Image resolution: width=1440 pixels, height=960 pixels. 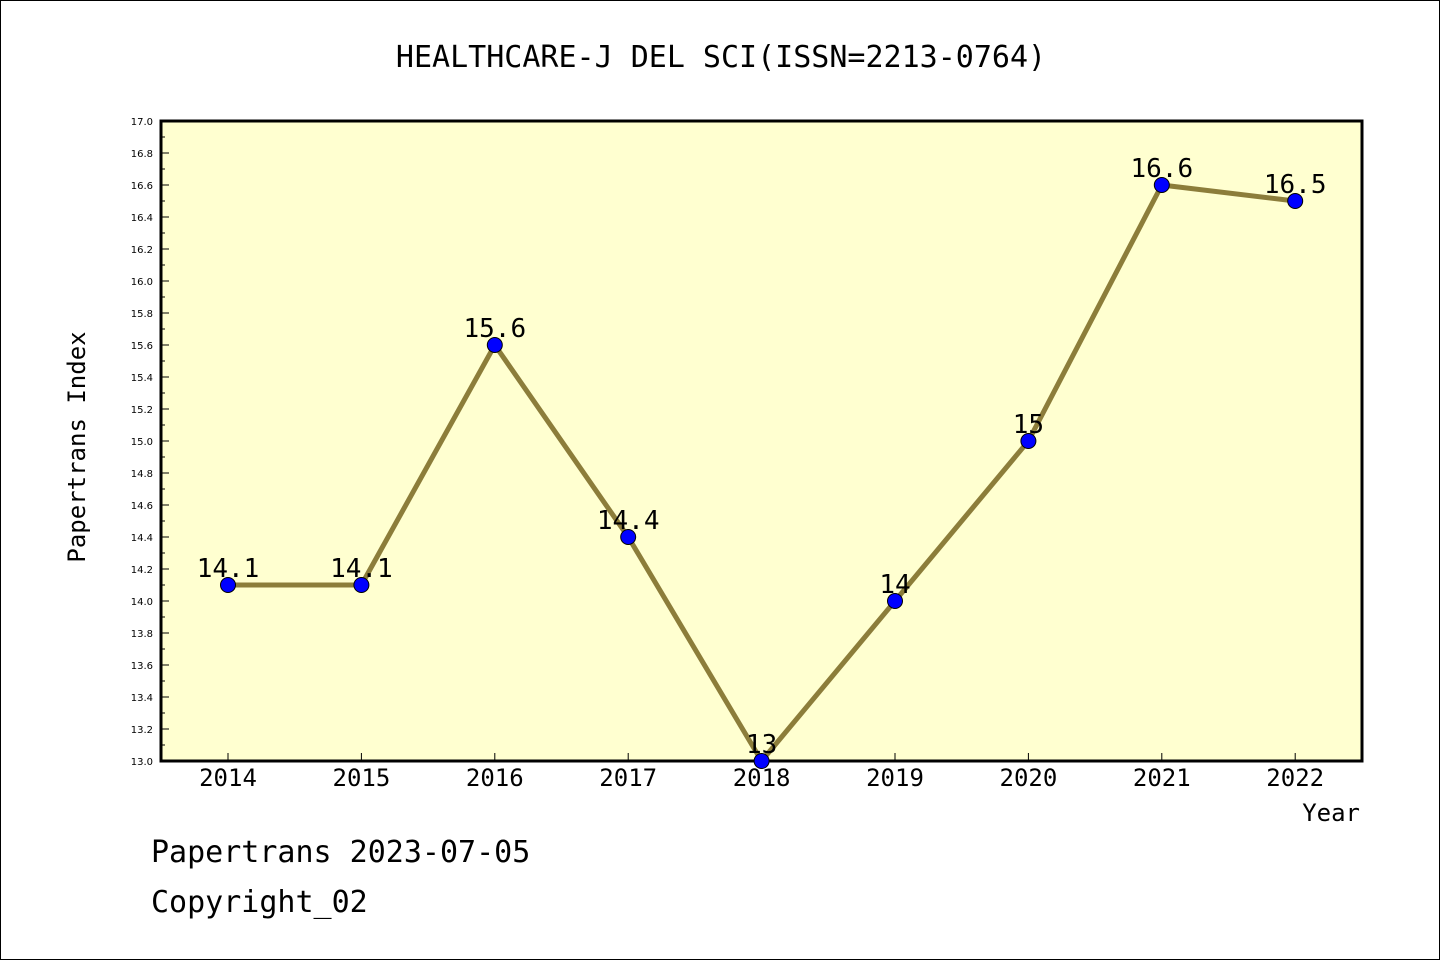 I want to click on x-tick-label: 2022, so click(x=1295, y=778).